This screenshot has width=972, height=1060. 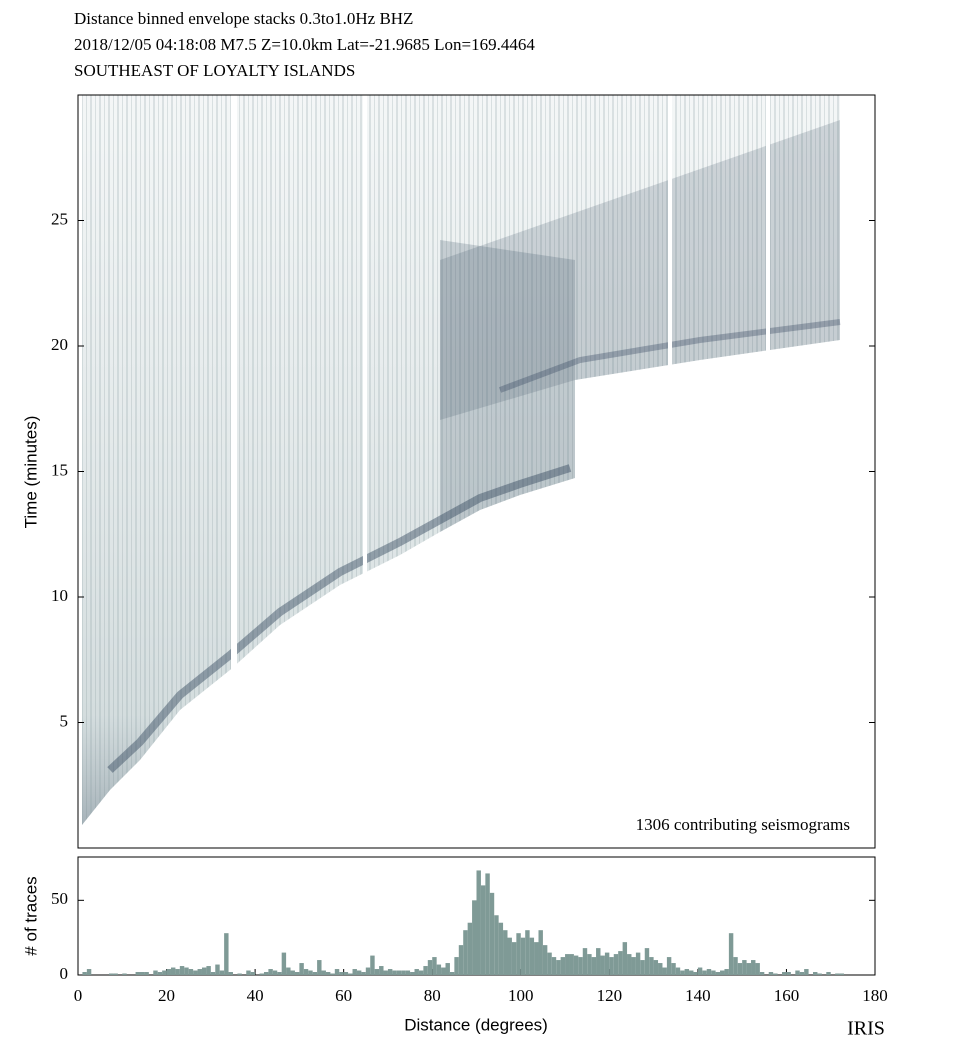 What do you see at coordinates (866, 1029) in the screenshot?
I see `logo: IRIS` at bounding box center [866, 1029].